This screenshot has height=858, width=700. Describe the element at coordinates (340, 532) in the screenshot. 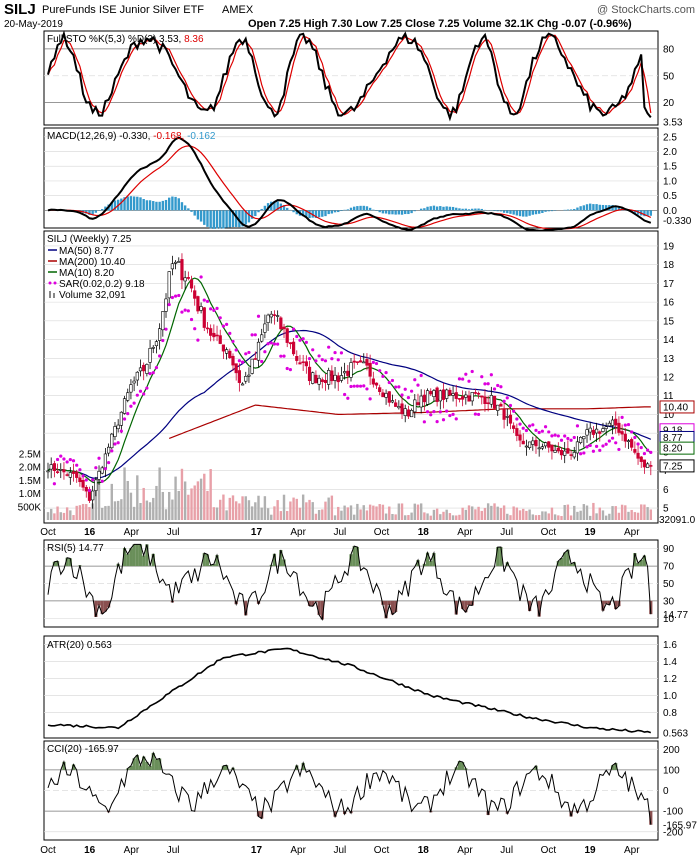

I see `x-axis-top: Oct 16 Apr Jul 17 Apr Jul Oct 18 Apr Jul Oct 19 Apr` at that location.